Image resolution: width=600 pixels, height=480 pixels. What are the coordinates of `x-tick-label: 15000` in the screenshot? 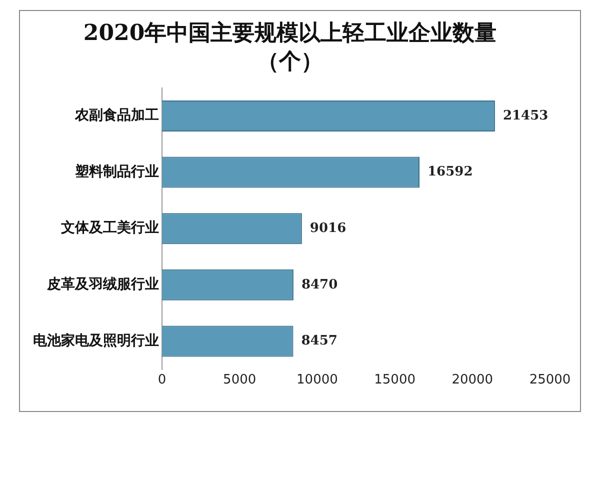 It's located at (395, 380).